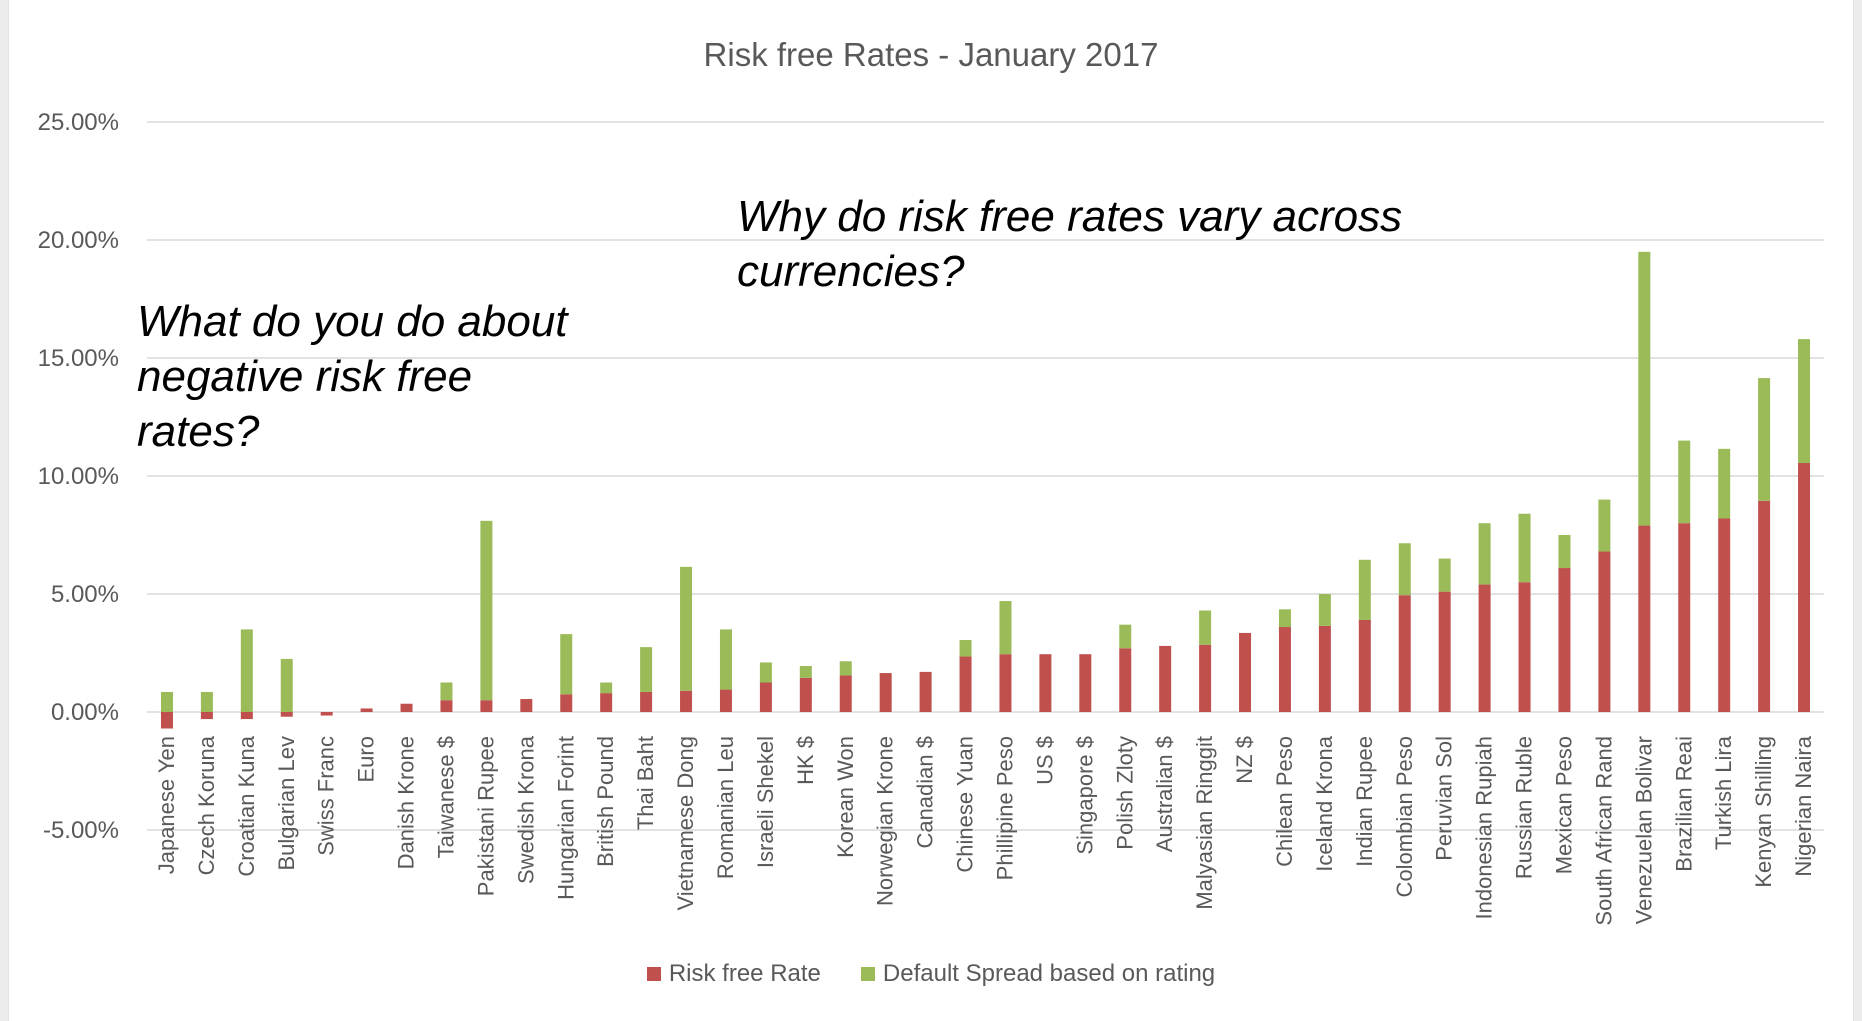  I want to click on x-tick-label: HK $, so click(805, 760).